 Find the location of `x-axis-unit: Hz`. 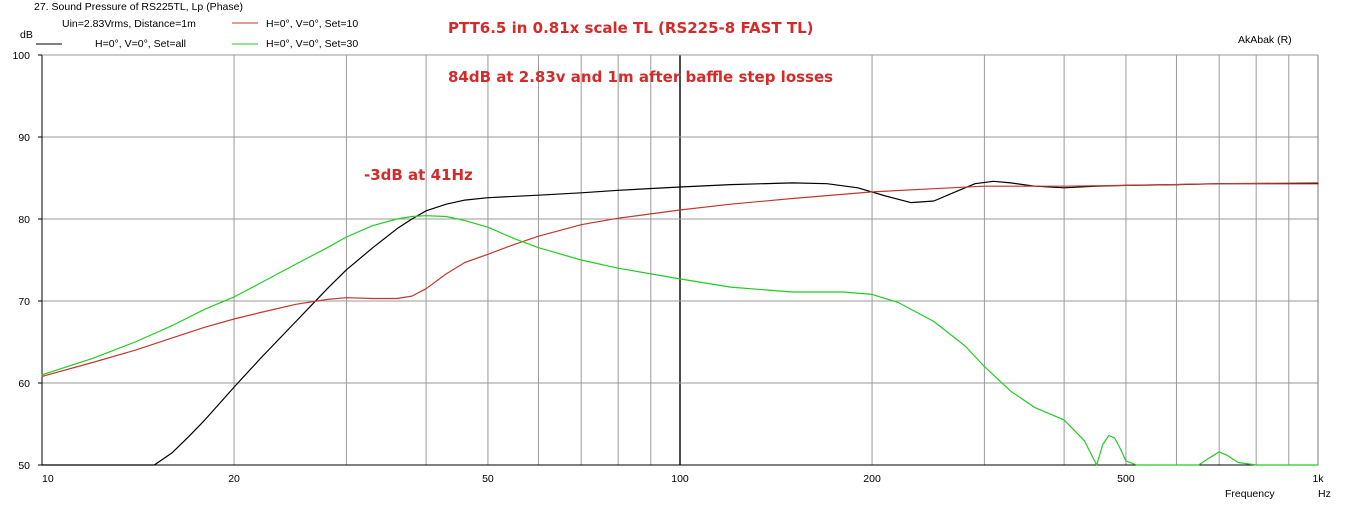

x-axis-unit: Hz is located at coordinates (1324, 494).